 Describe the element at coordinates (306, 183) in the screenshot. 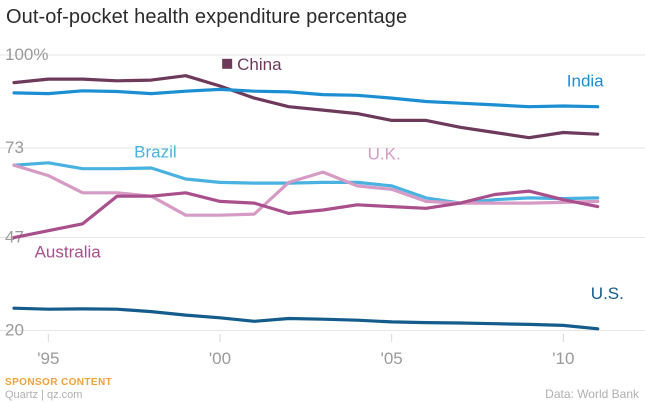

I see `series-line-brazil` at that location.